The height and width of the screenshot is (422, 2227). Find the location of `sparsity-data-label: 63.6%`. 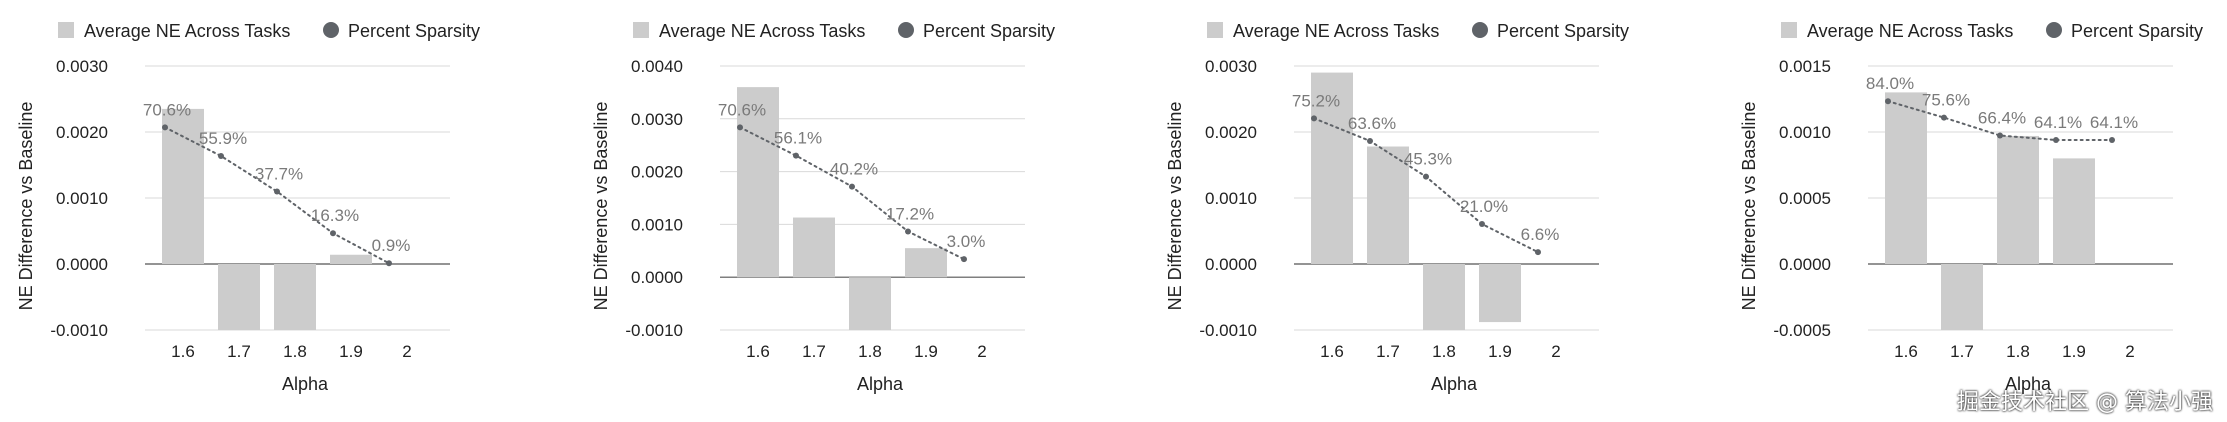

sparsity-data-label: 63.6% is located at coordinates (1372, 123).